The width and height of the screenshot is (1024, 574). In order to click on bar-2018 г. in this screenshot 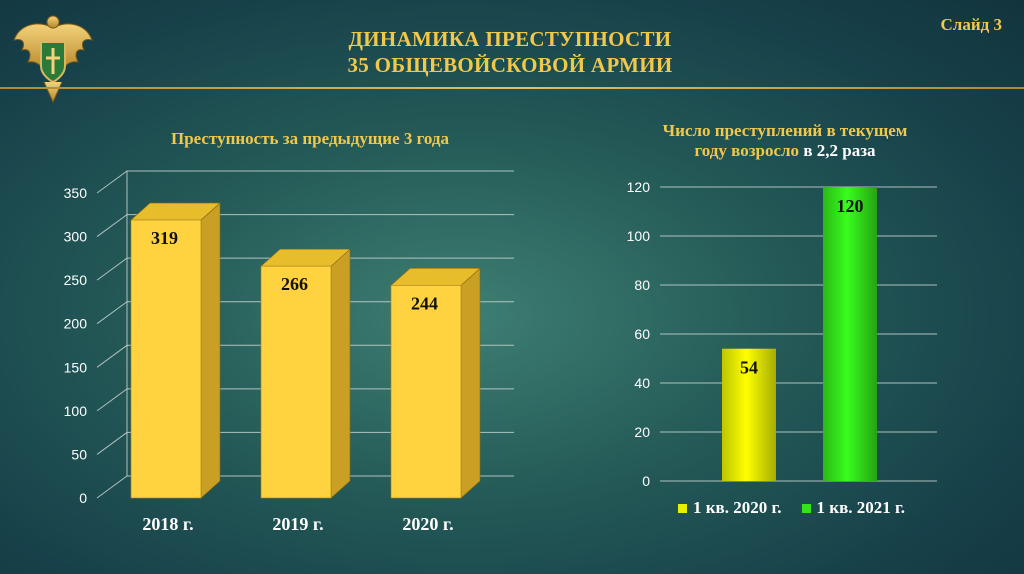, I will do `click(175, 350)`.